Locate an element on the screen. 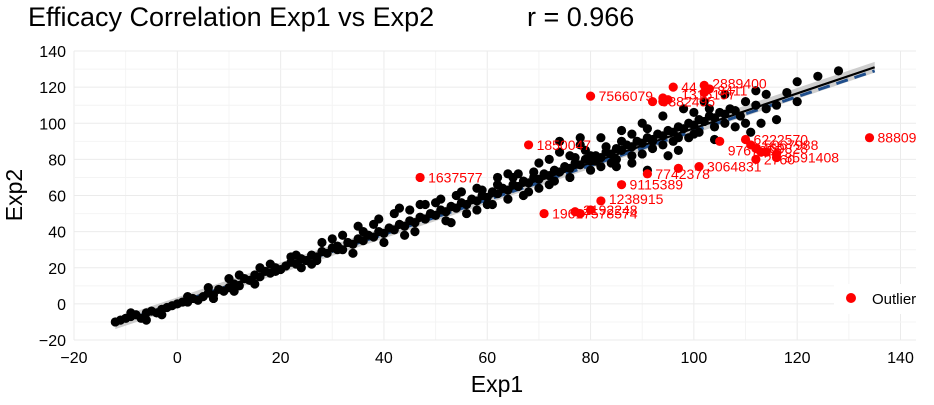 The width and height of the screenshot is (934, 405). outlier-label: 7742378 is located at coordinates (682, 174).